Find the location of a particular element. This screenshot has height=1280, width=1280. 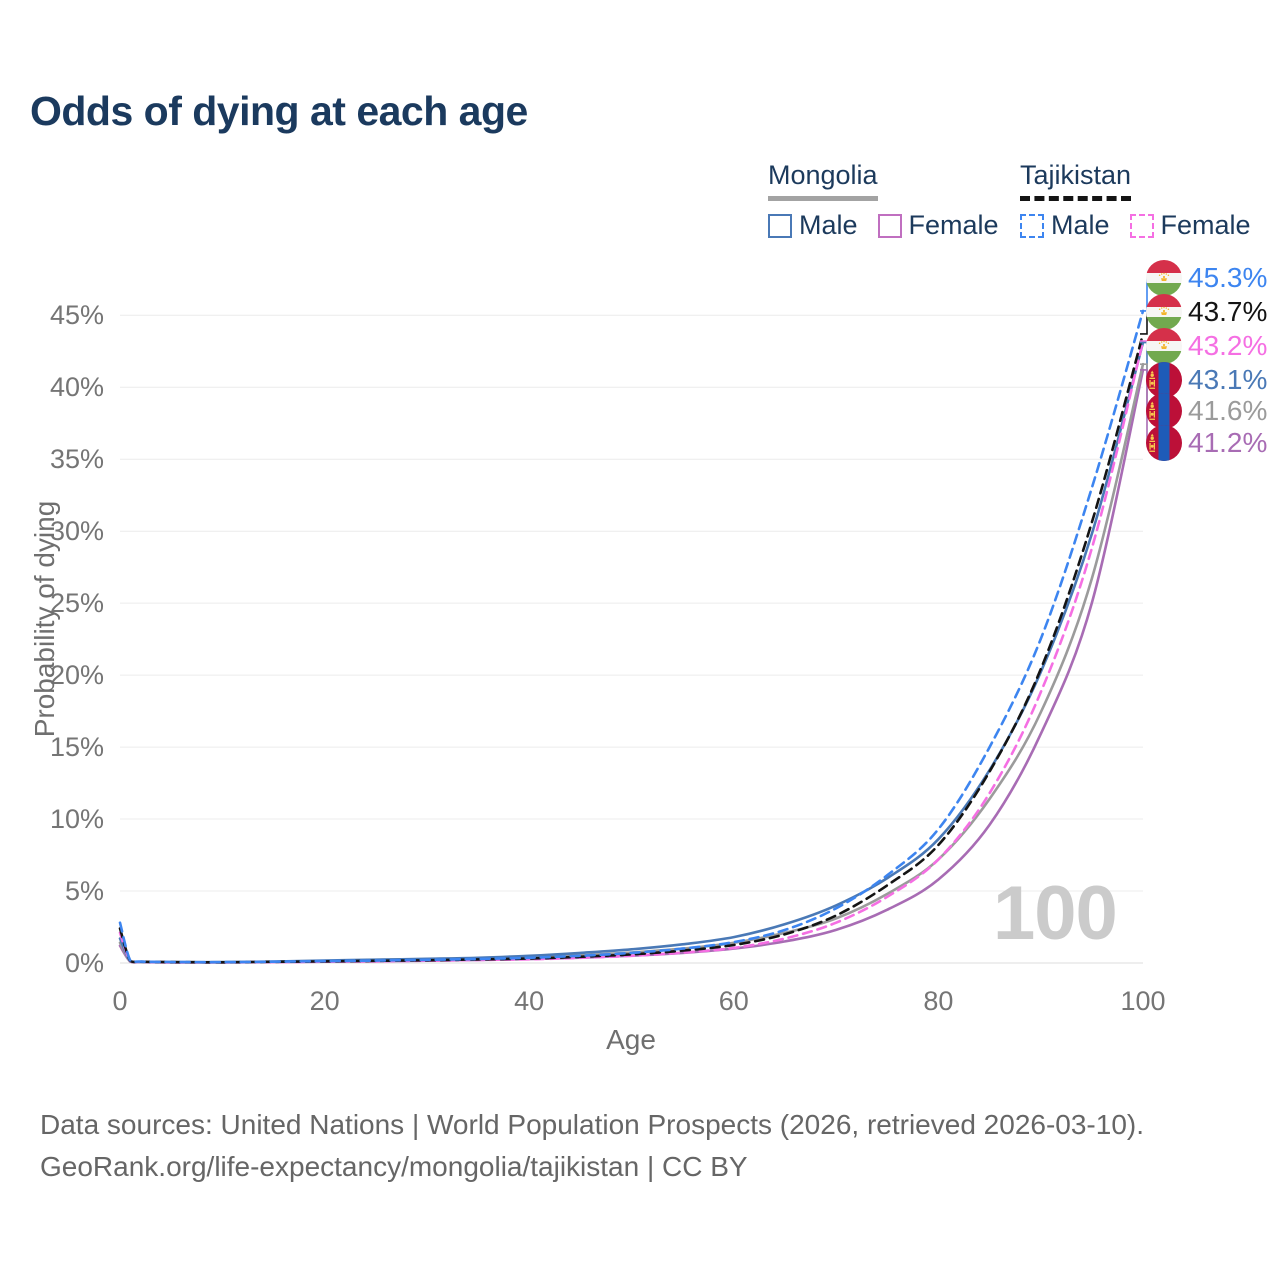

y-tick-label: 5% is located at coordinates (84, 891).